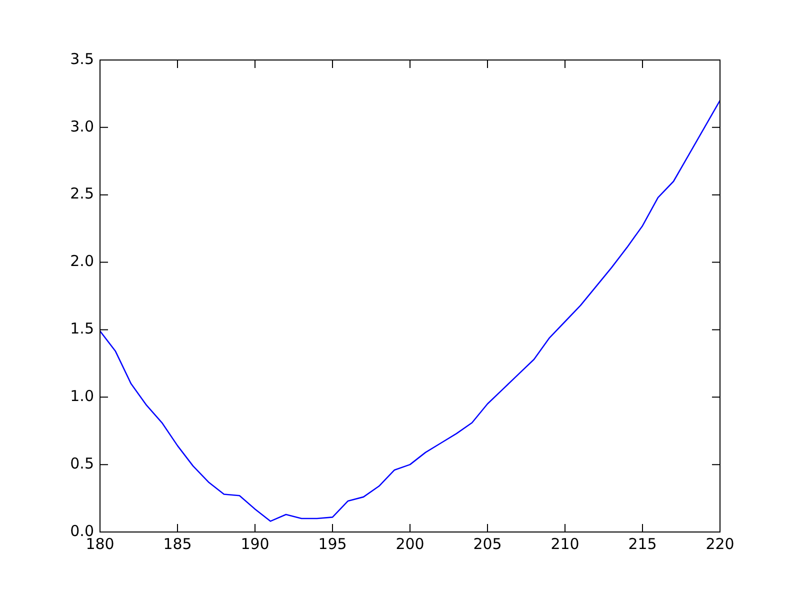 This screenshot has height=600, width=800. I want to click on x-tick-label: 190, so click(255, 543).